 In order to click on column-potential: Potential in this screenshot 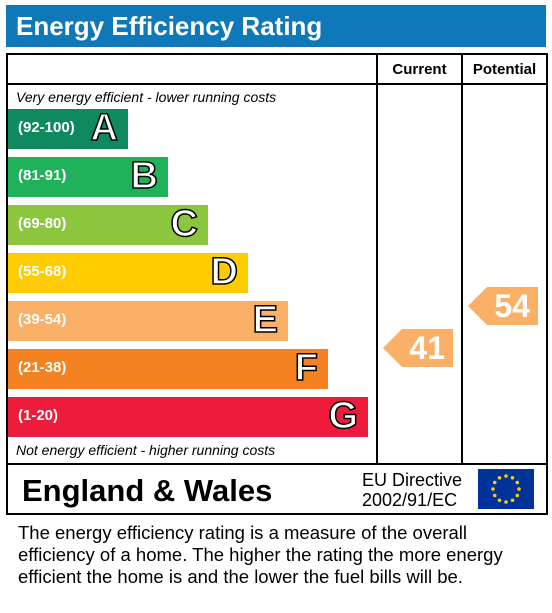, I will do `click(504, 69)`.